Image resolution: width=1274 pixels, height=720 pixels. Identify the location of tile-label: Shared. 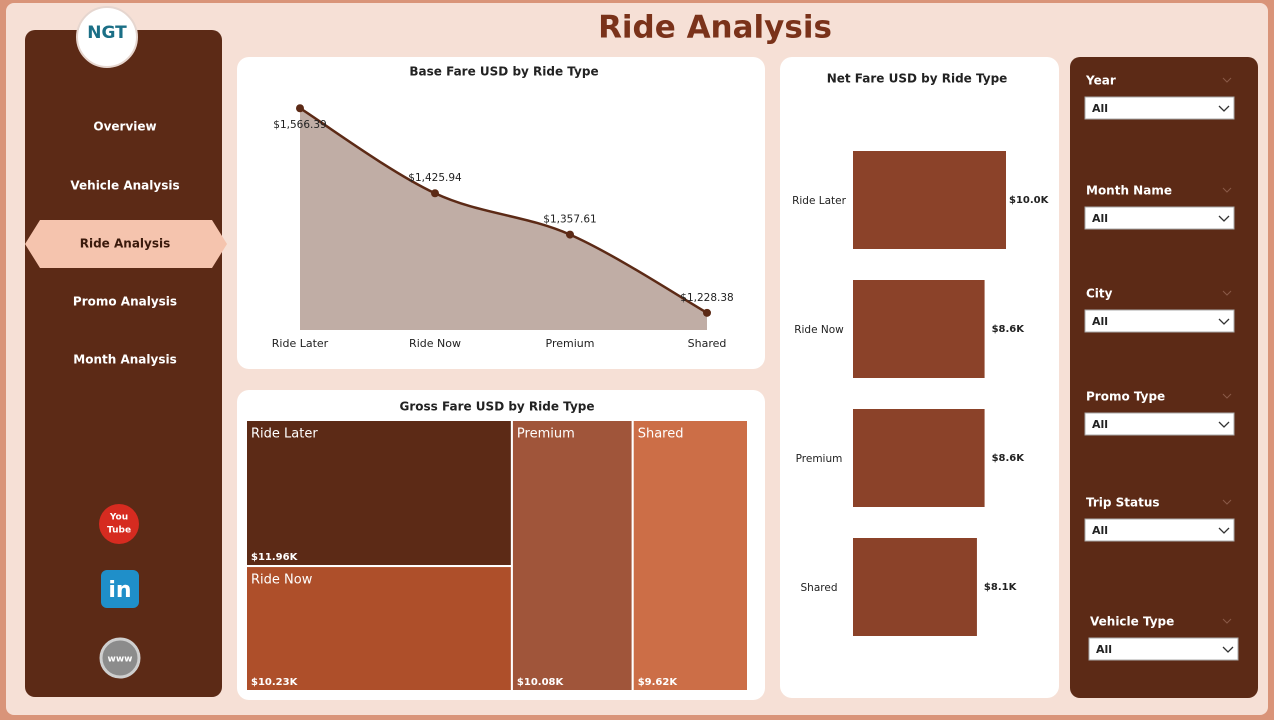
(661, 434).